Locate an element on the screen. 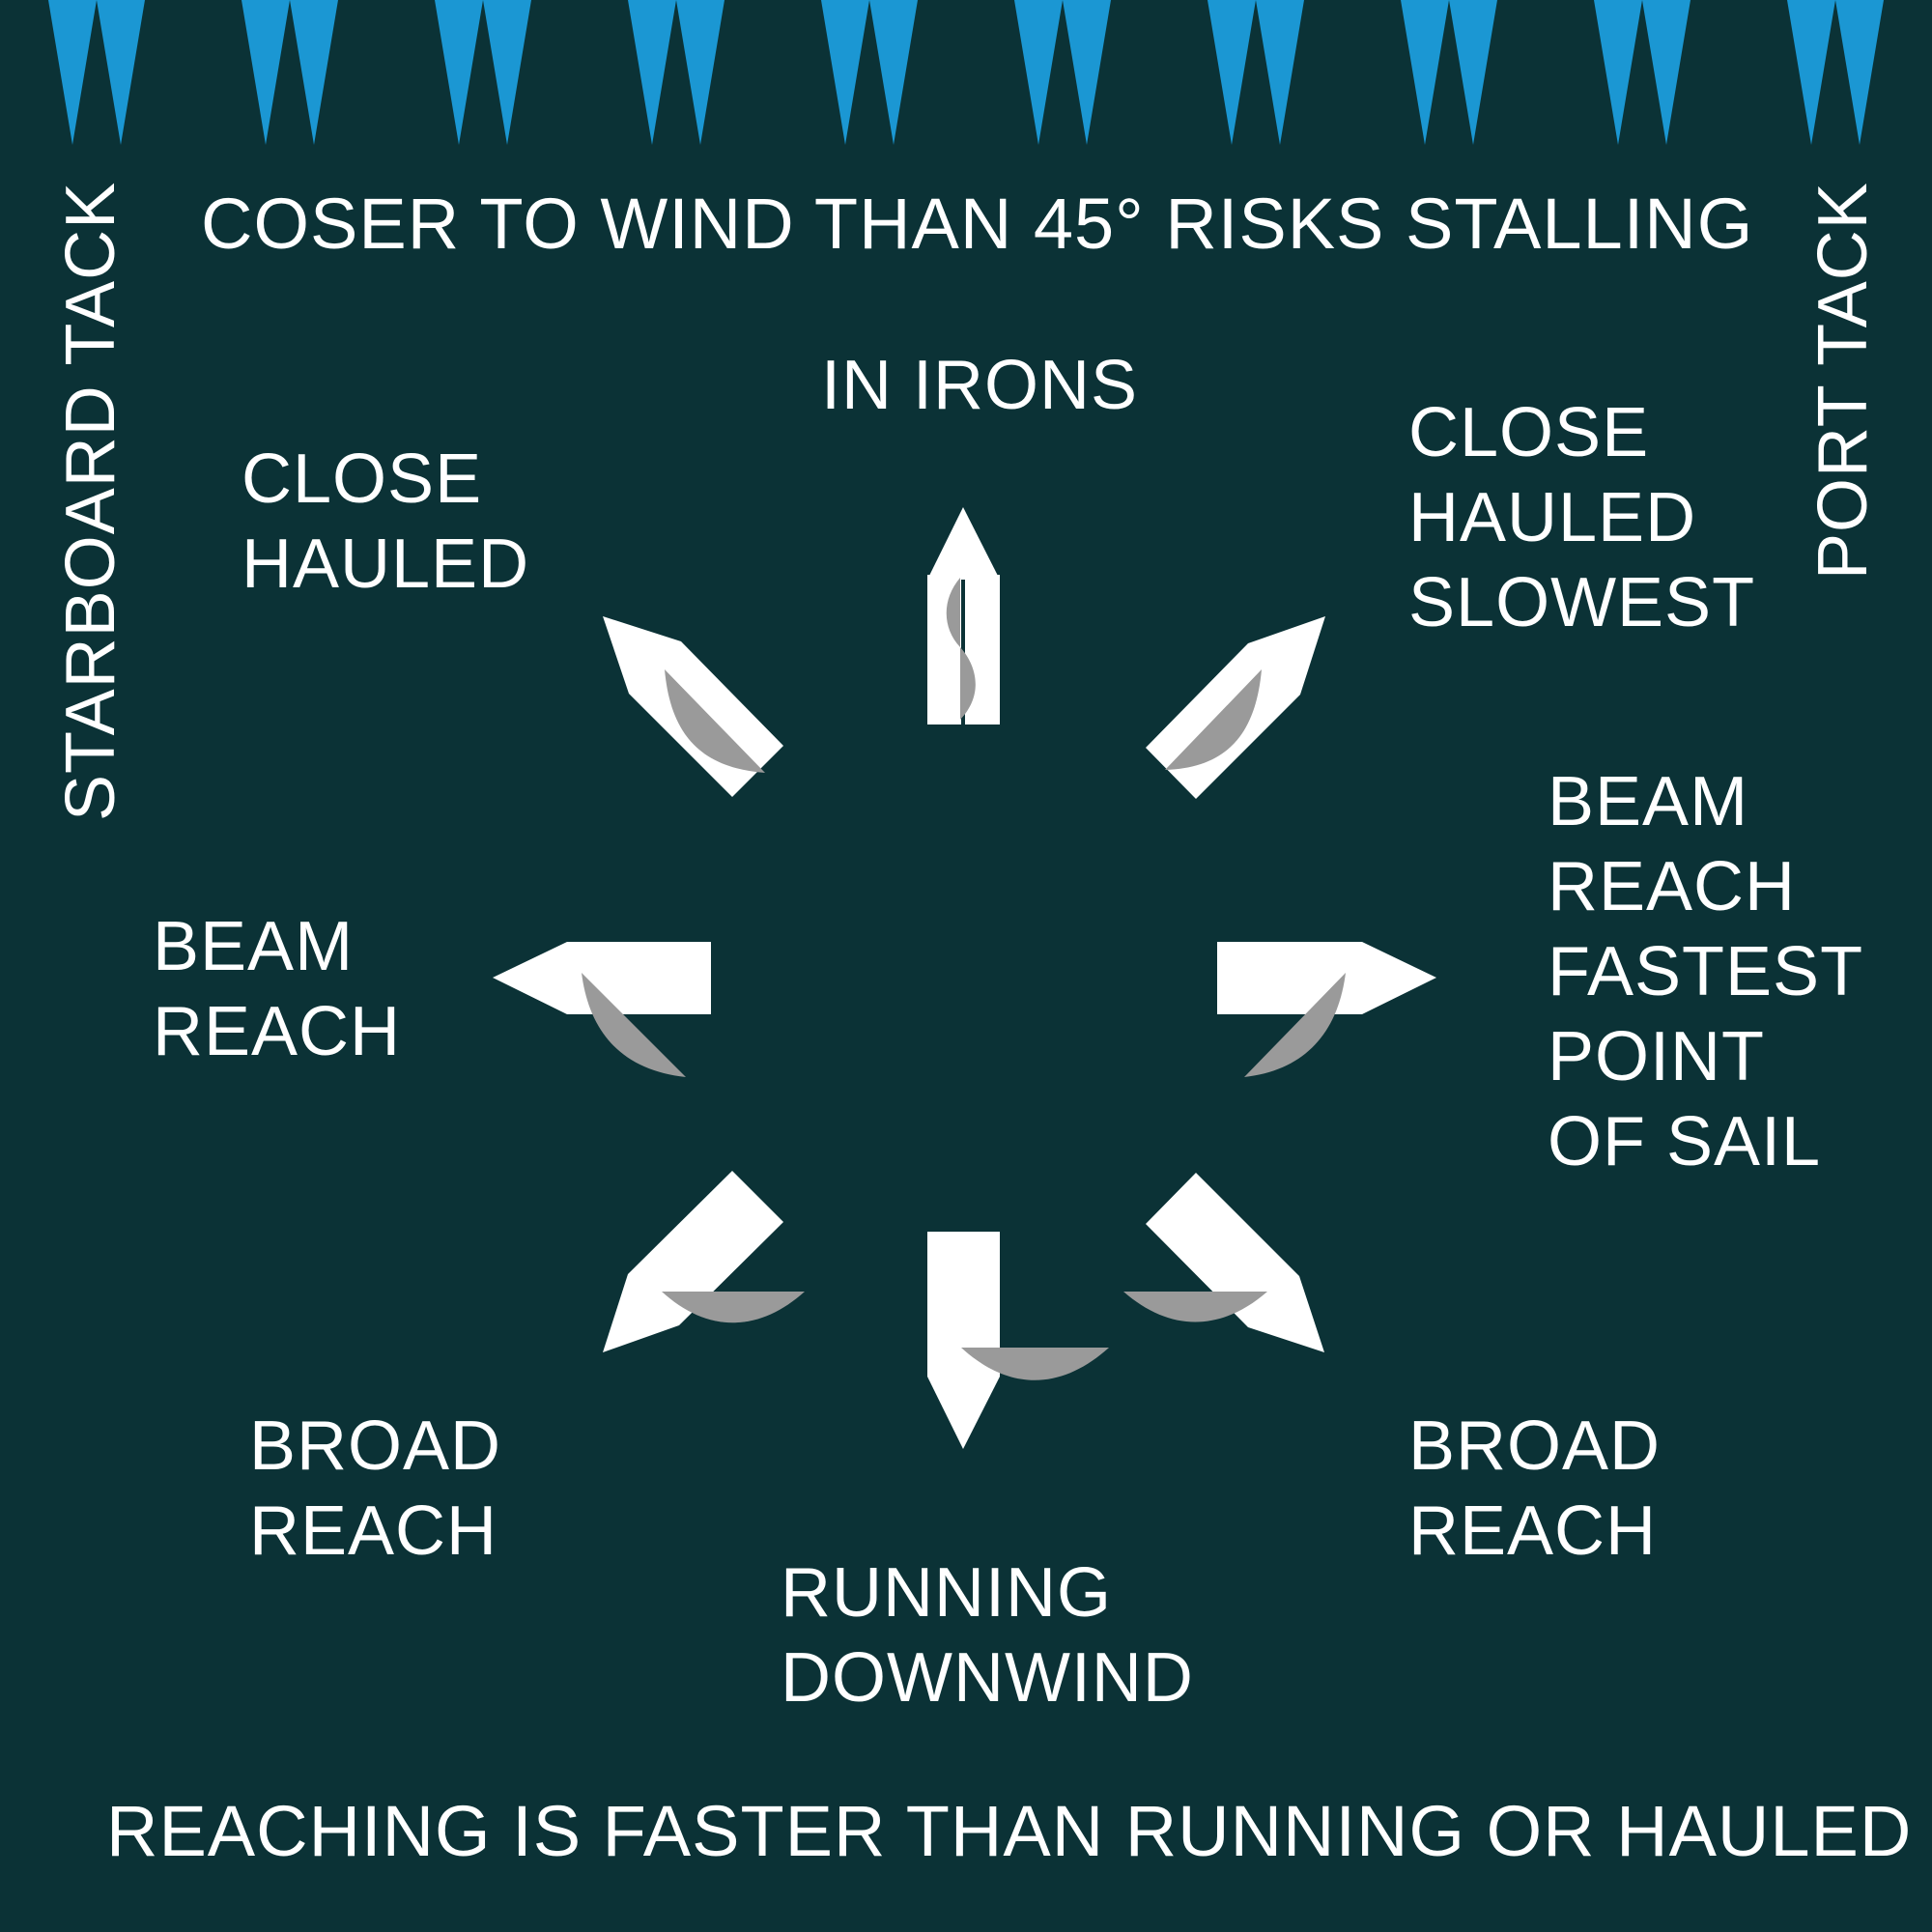 The width and height of the screenshot is (1932, 1932). label-broad-reach-port: BROAD REACH is located at coordinates (1535, 1488).